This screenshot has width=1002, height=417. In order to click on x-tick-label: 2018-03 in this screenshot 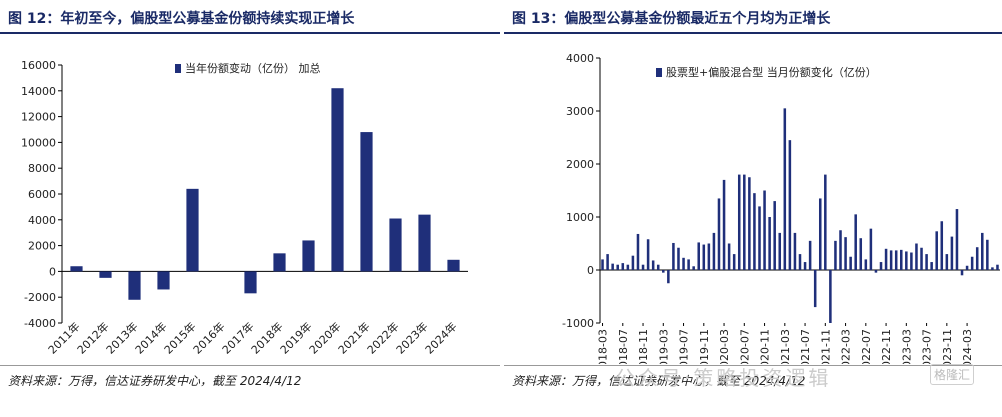, I will do `click(603, 346)`.